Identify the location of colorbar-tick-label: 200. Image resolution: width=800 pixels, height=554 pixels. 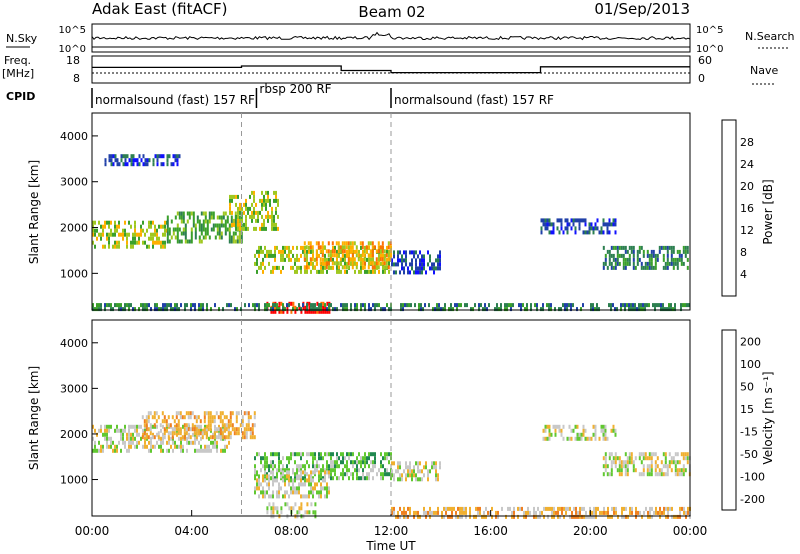
(750, 341).